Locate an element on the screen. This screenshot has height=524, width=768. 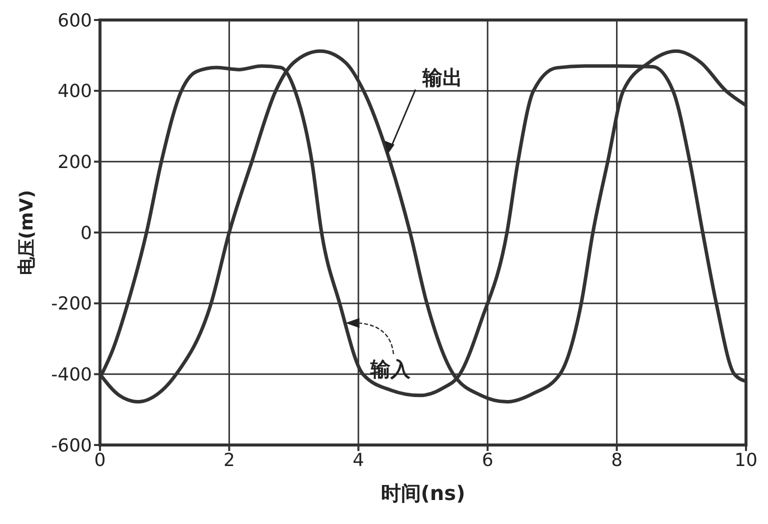
y-tick-label: 600 is located at coordinates (75, 21).